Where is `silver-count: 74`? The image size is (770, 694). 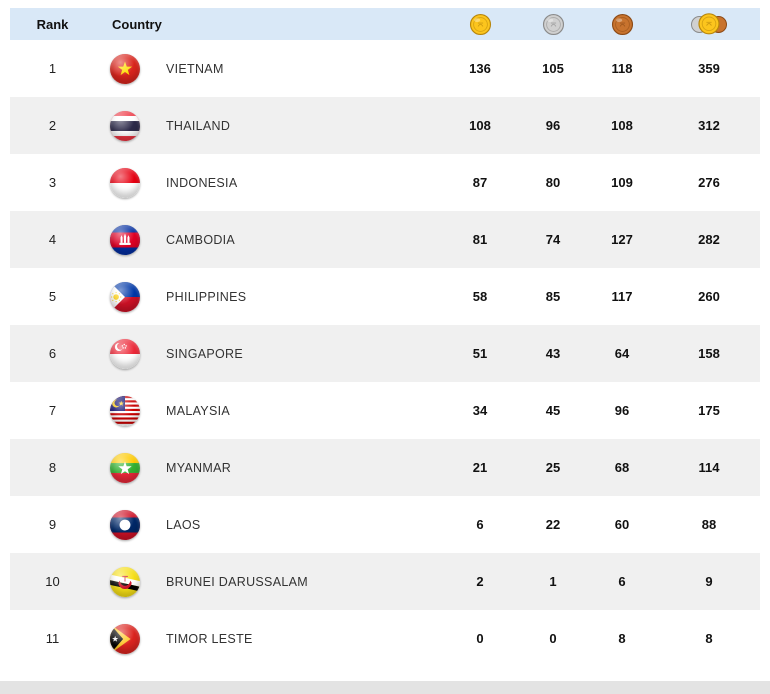 silver-count: 74 is located at coordinates (553, 239).